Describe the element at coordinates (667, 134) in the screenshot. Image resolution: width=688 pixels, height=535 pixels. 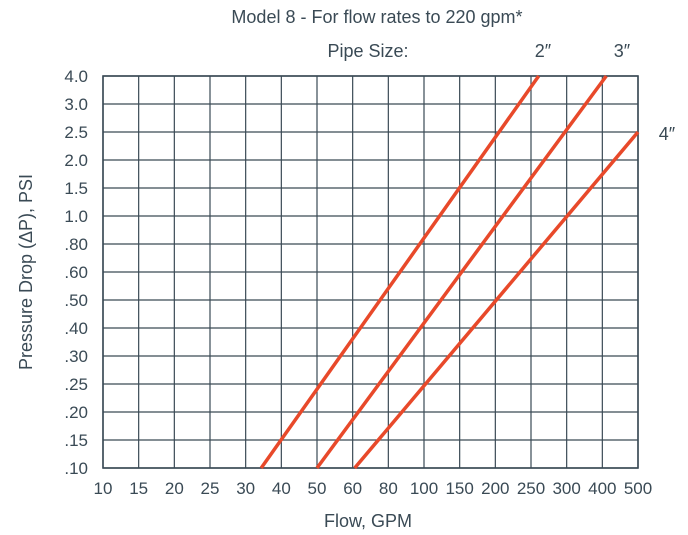
I see `pipe-size-label-3: 4″` at that location.